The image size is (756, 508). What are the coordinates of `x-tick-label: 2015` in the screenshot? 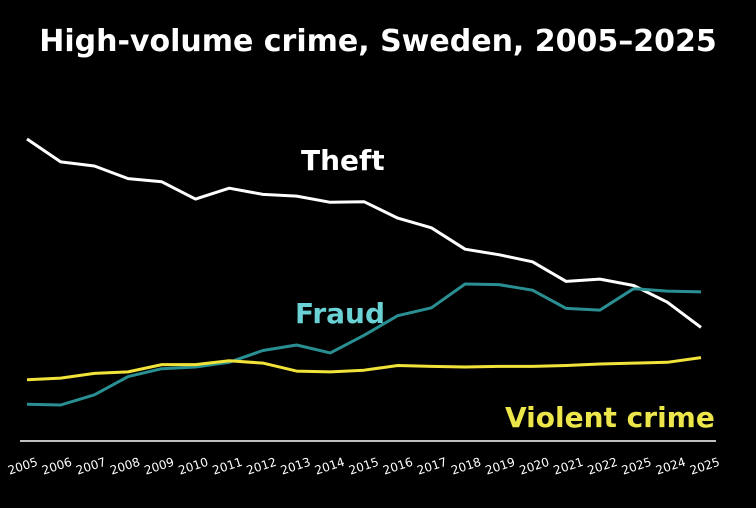 It's located at (363, 466).